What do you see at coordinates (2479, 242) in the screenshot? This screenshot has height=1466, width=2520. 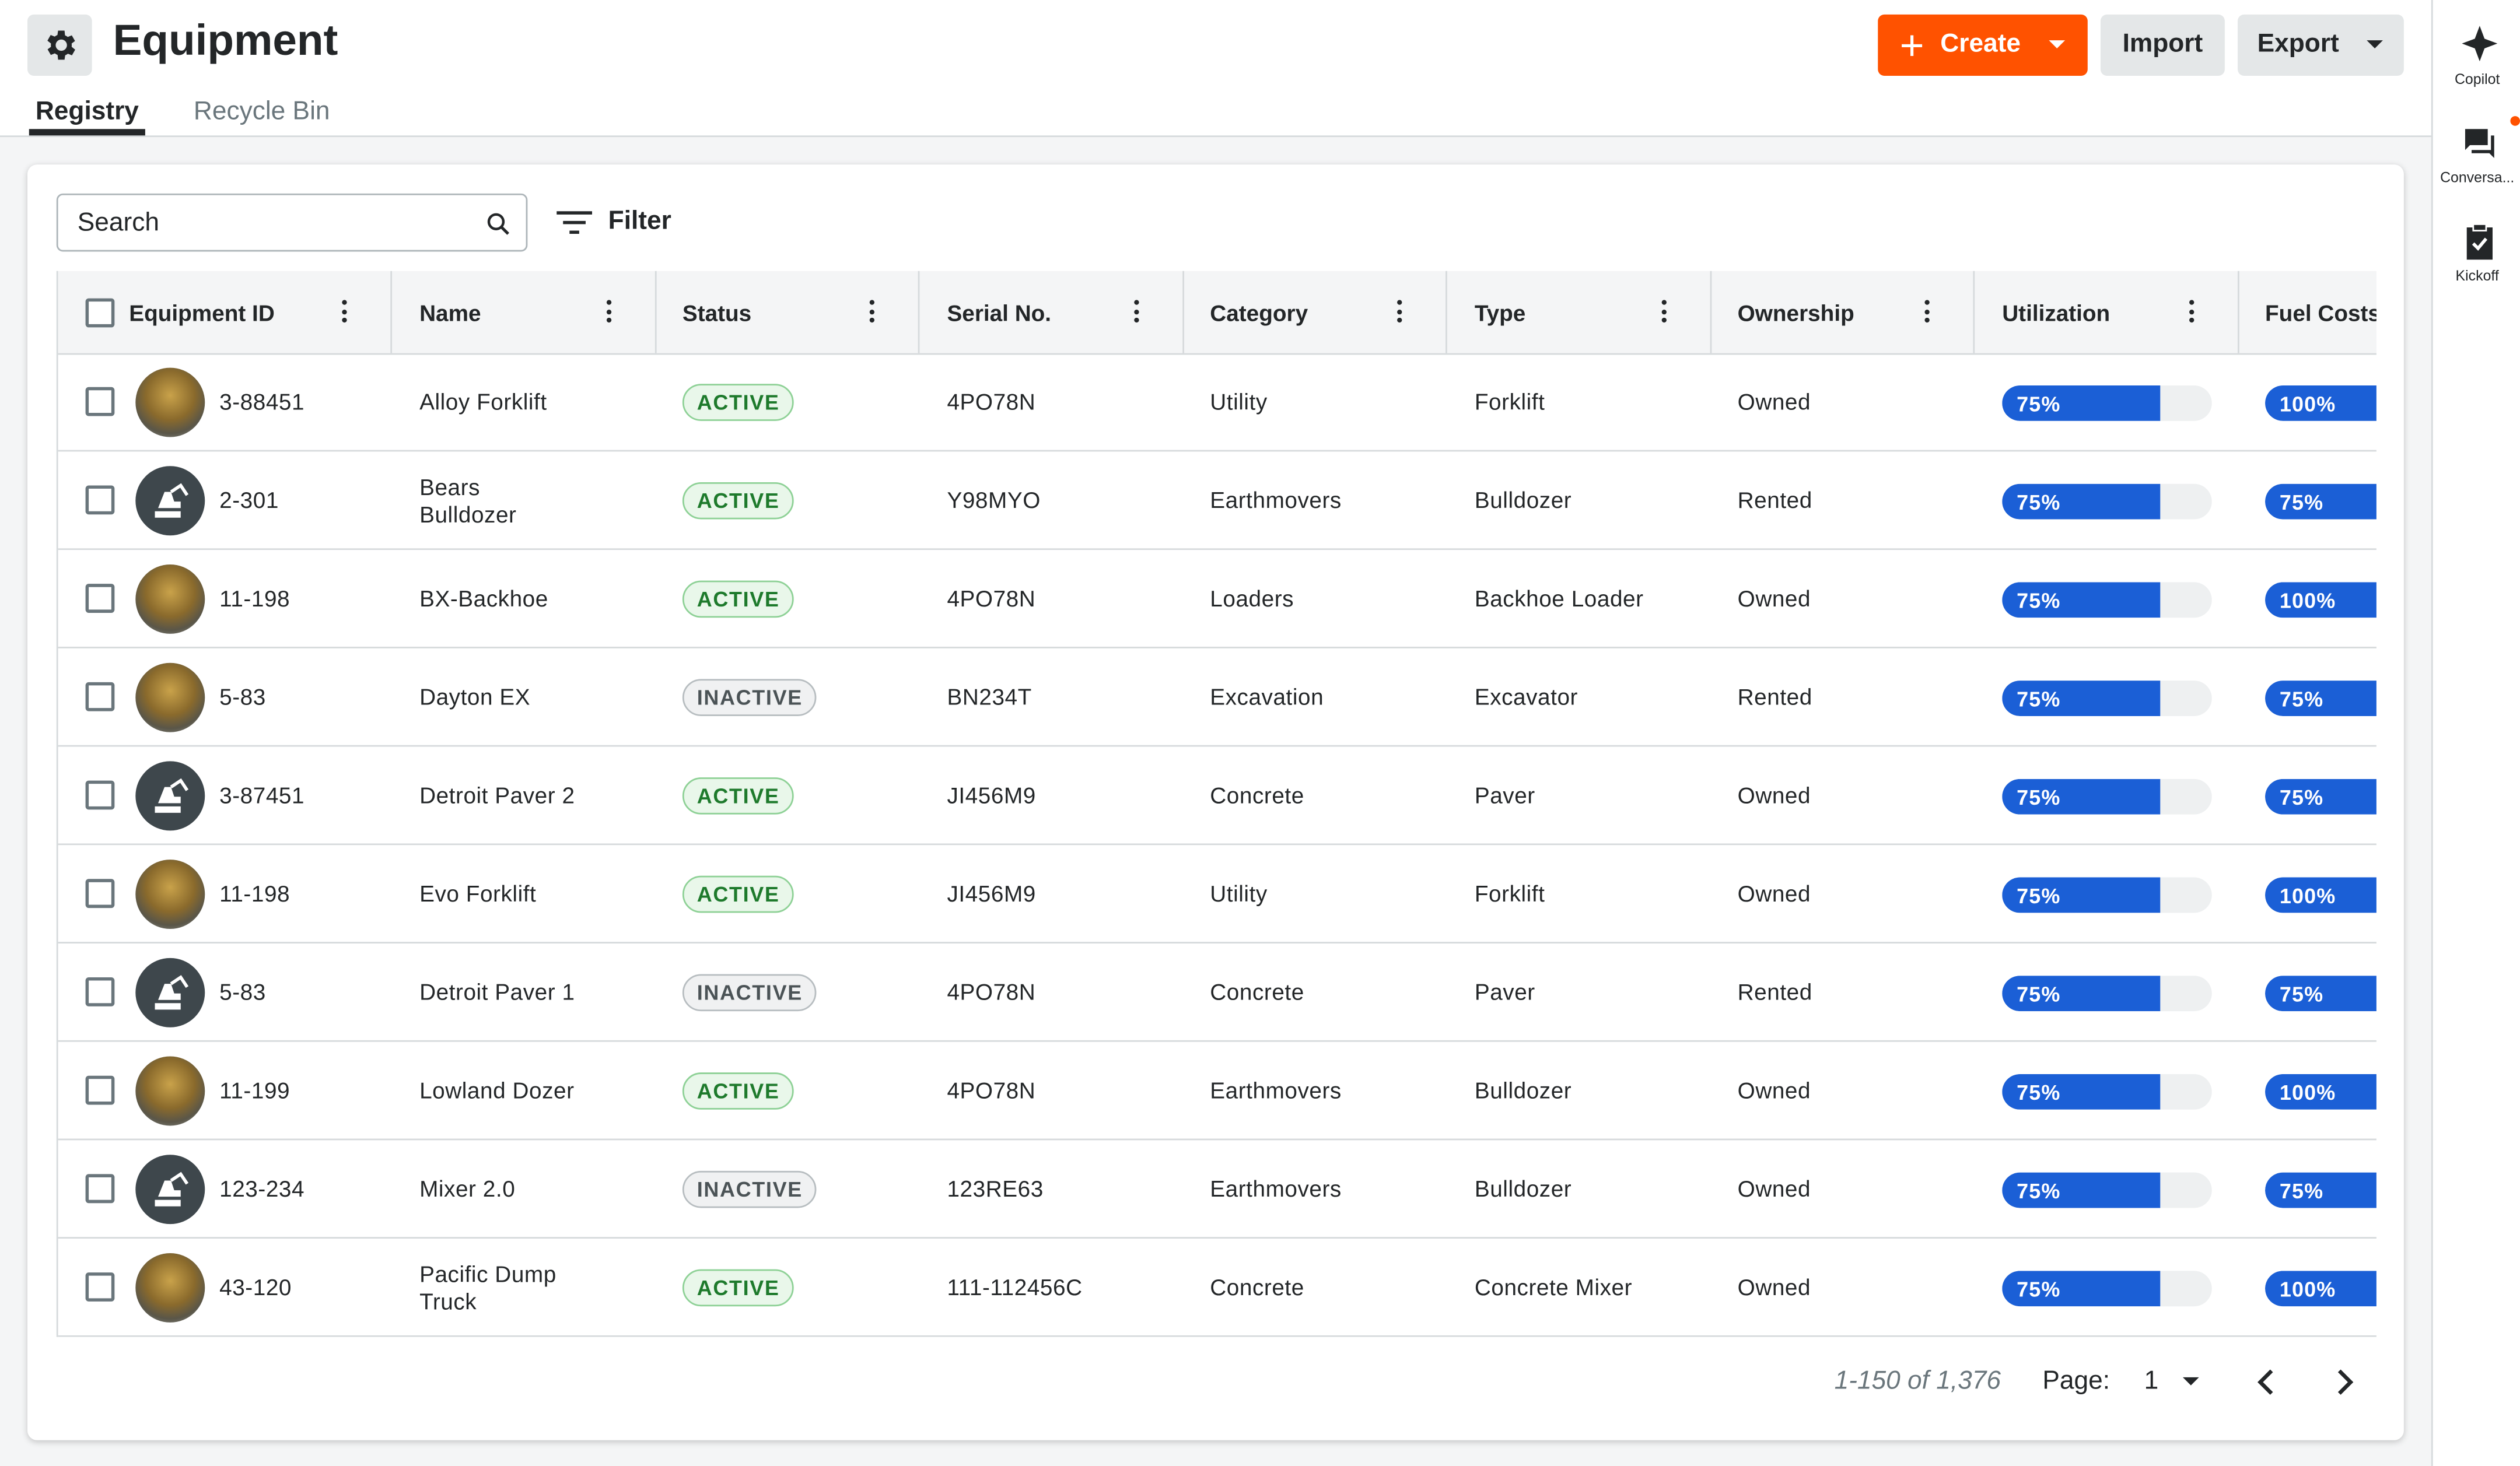 I see `kickoff-icon` at bounding box center [2479, 242].